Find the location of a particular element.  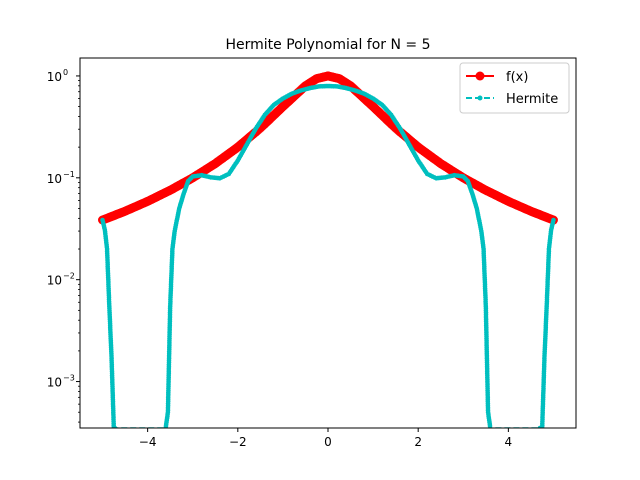

y-tick-exponent: −3 is located at coordinates (69, 378).